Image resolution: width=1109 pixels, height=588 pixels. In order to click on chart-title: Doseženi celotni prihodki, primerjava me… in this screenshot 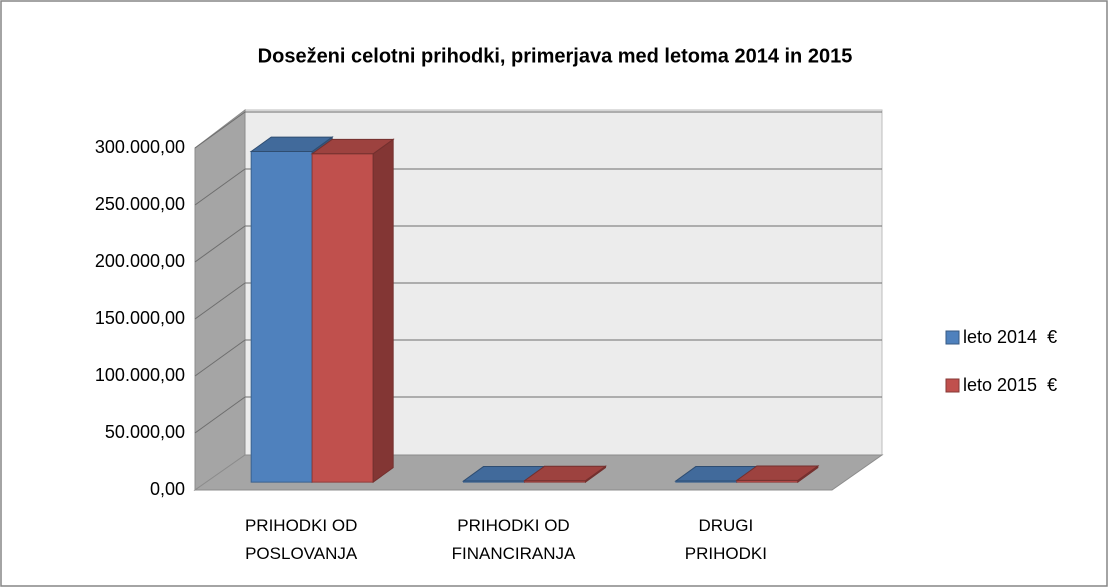, I will do `click(555, 56)`.